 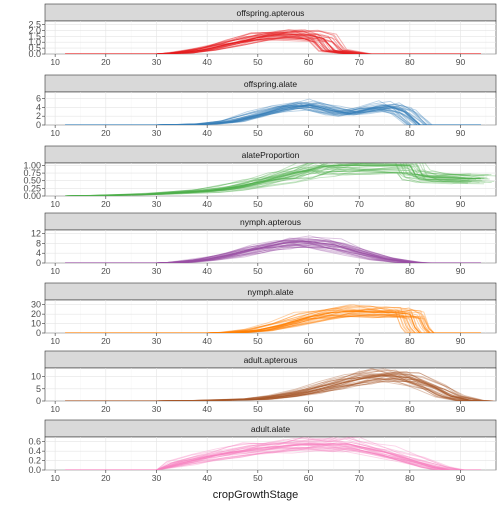 I want to click on series-offspring.alate, so click(x=273, y=111).